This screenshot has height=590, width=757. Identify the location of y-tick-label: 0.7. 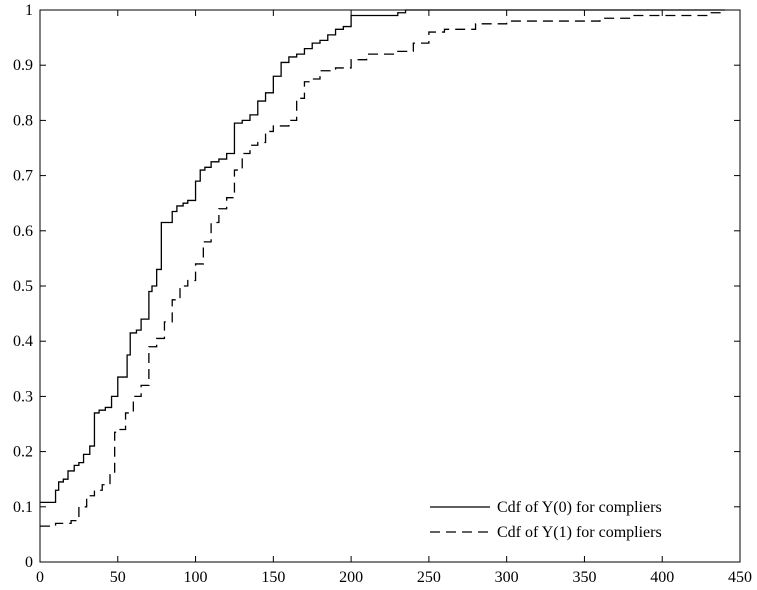
(23, 176).